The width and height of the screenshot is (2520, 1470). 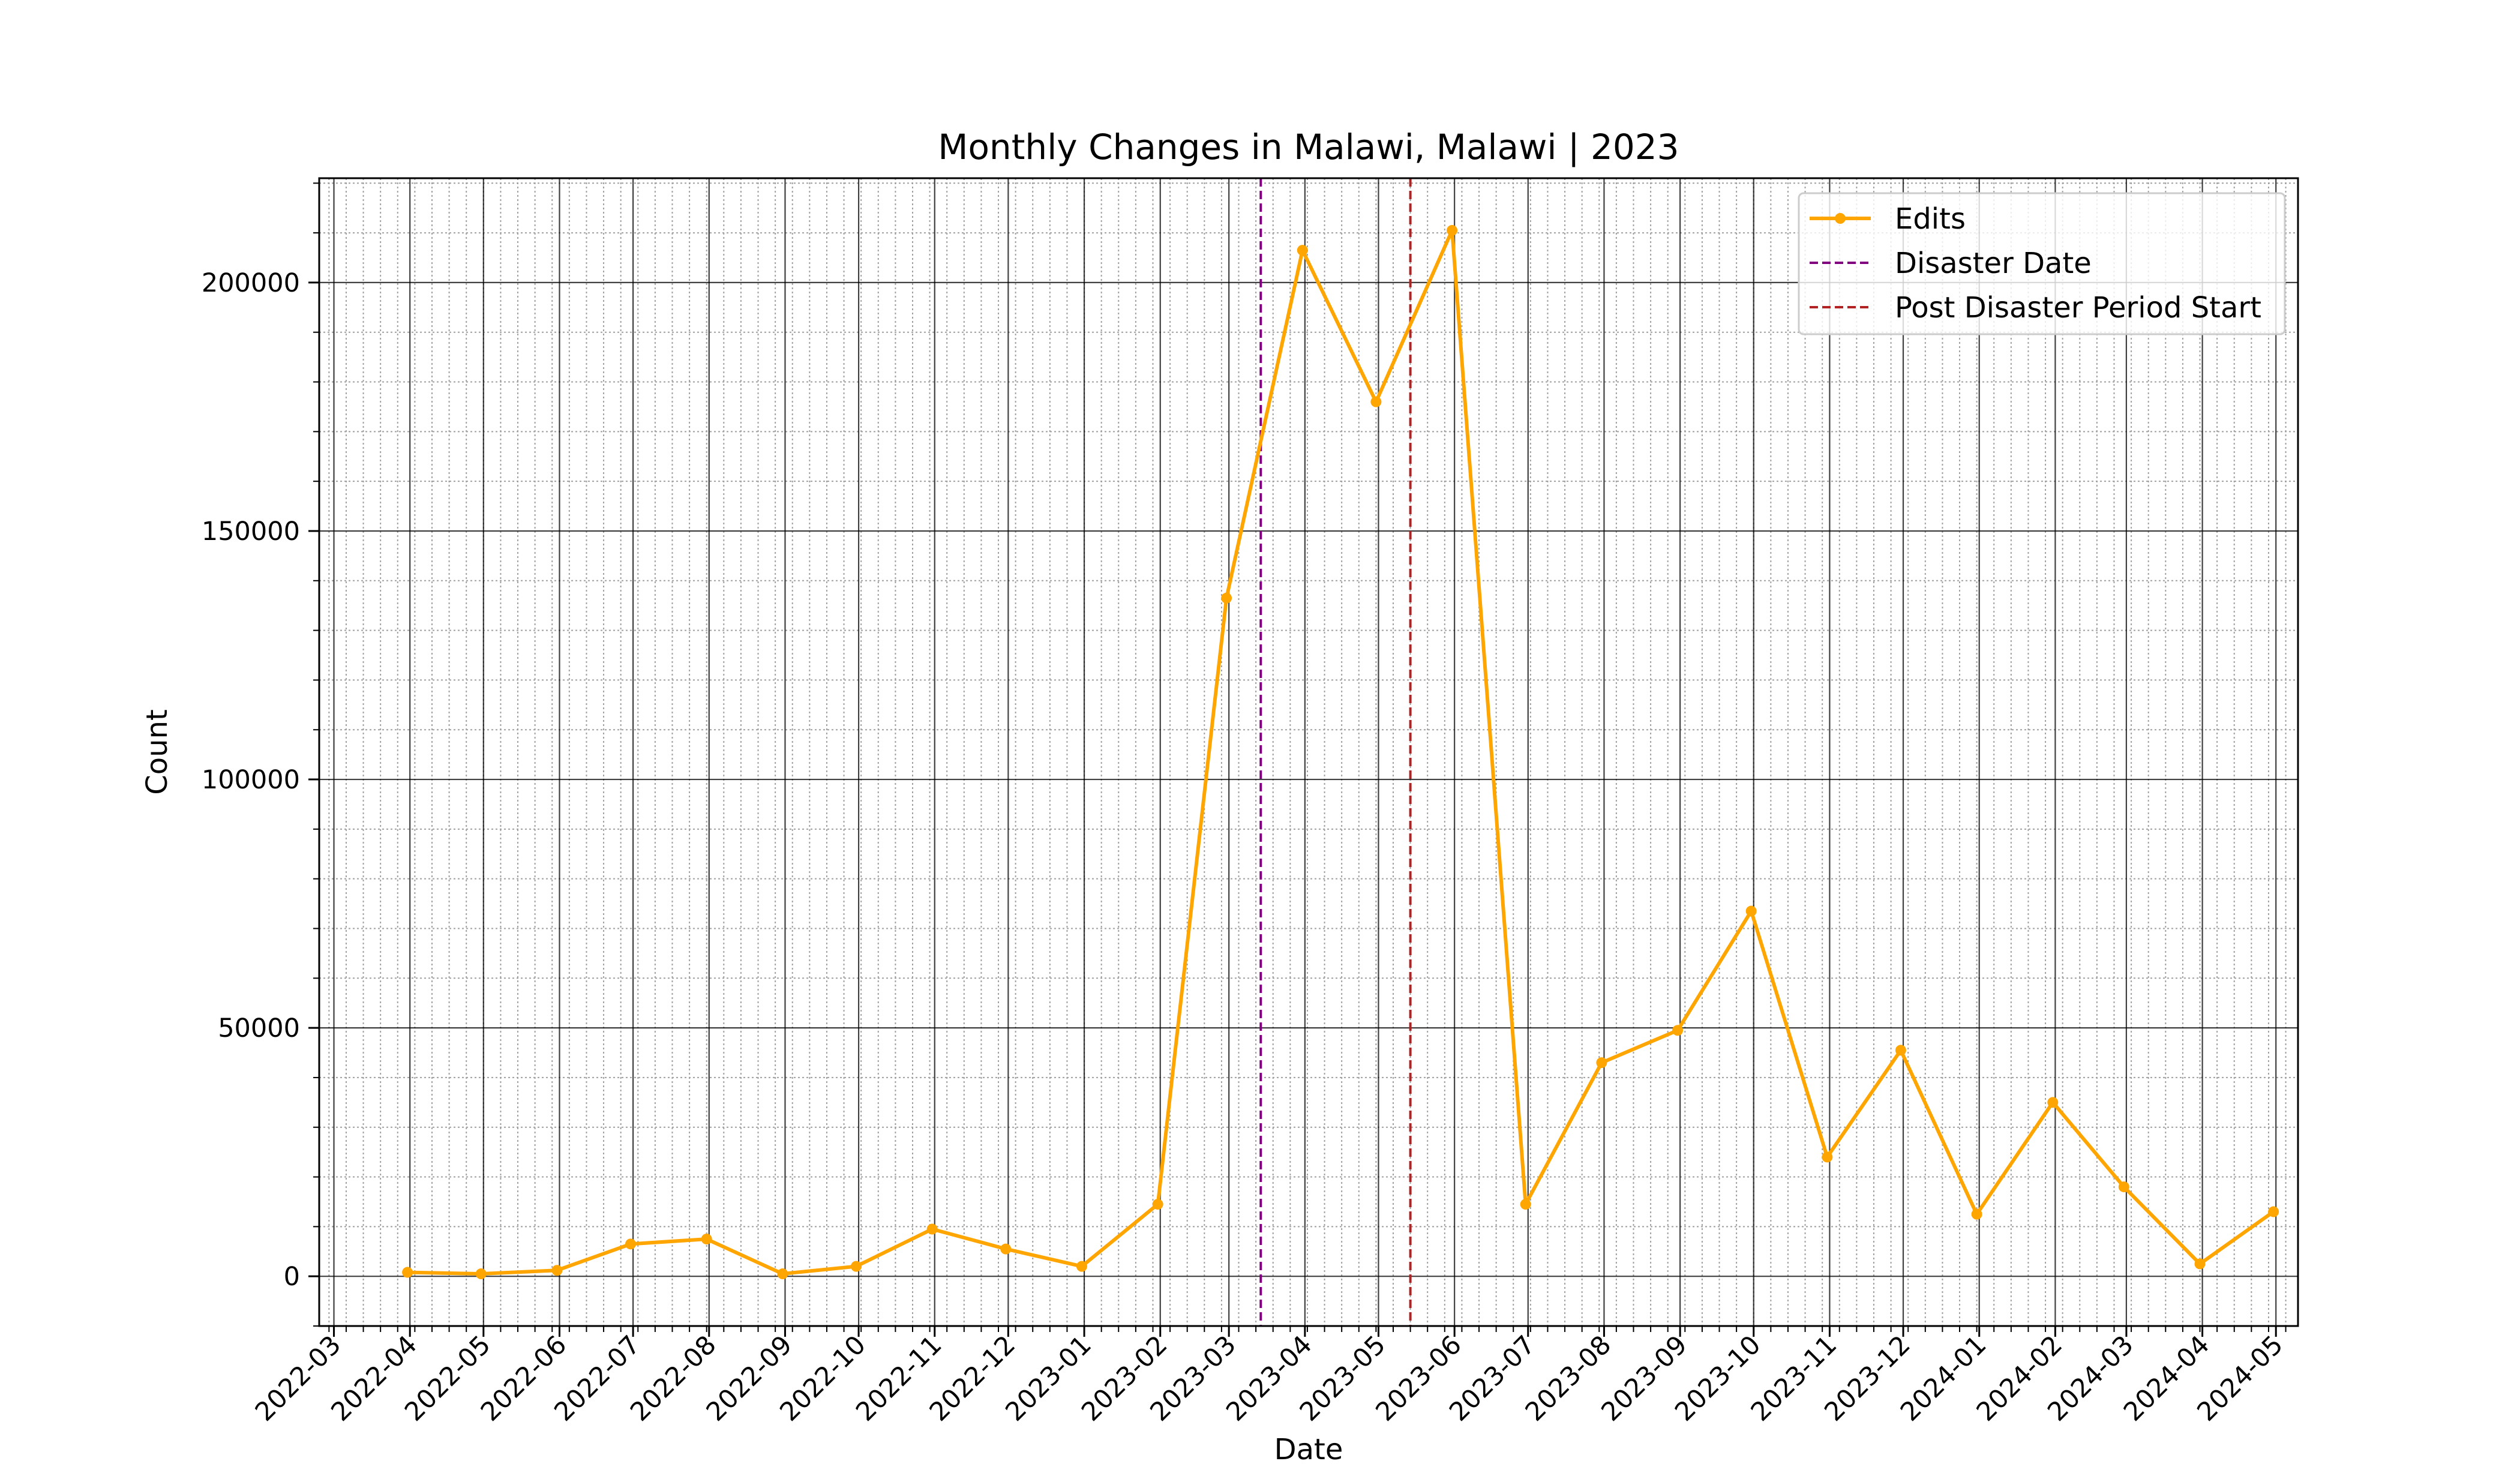 What do you see at coordinates (1335, 752) in the screenshot?
I see `reference-lines` at bounding box center [1335, 752].